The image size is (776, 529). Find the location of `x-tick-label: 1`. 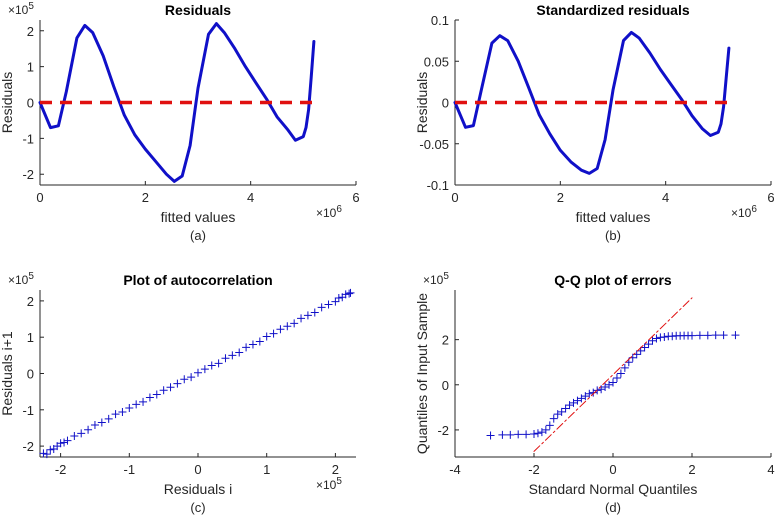

x-tick-label: 1 is located at coordinates (266, 469).